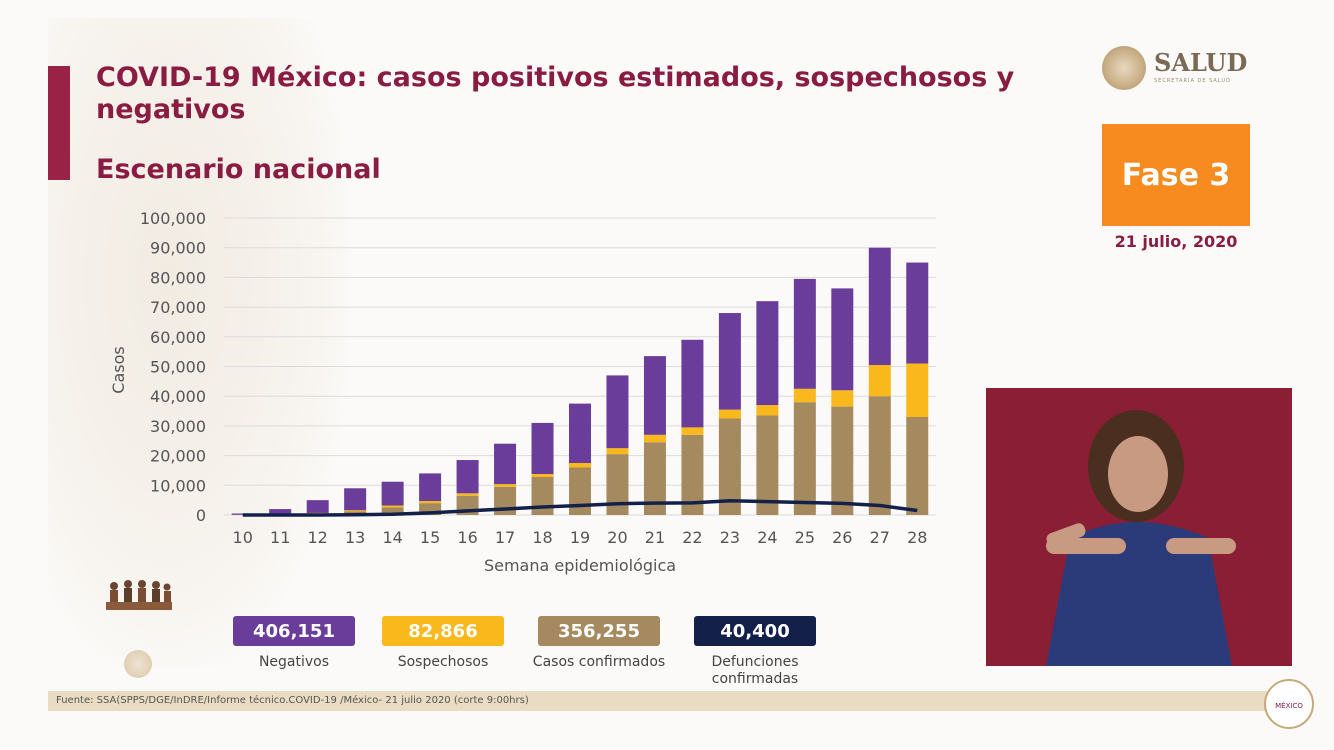  What do you see at coordinates (173, 218) in the screenshot?
I see `y-tick-label: 100,000` at bounding box center [173, 218].